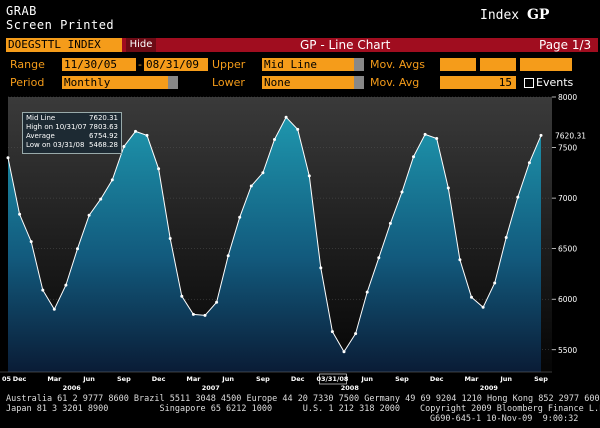 The height and width of the screenshot is (428, 600). Describe the element at coordinates (308, 64) in the screenshot. I see `upper-select: Mid Line` at that location.